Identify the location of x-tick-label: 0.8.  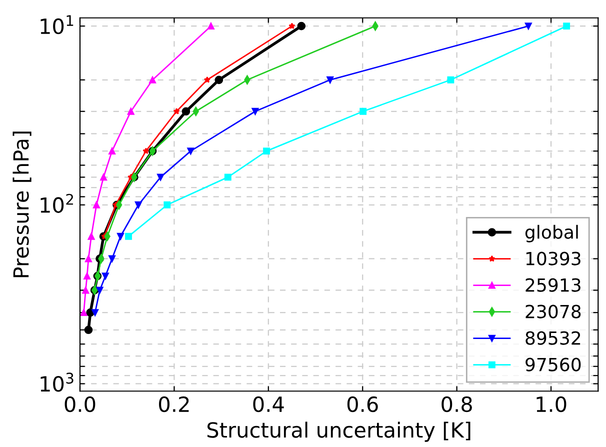
(457, 404).